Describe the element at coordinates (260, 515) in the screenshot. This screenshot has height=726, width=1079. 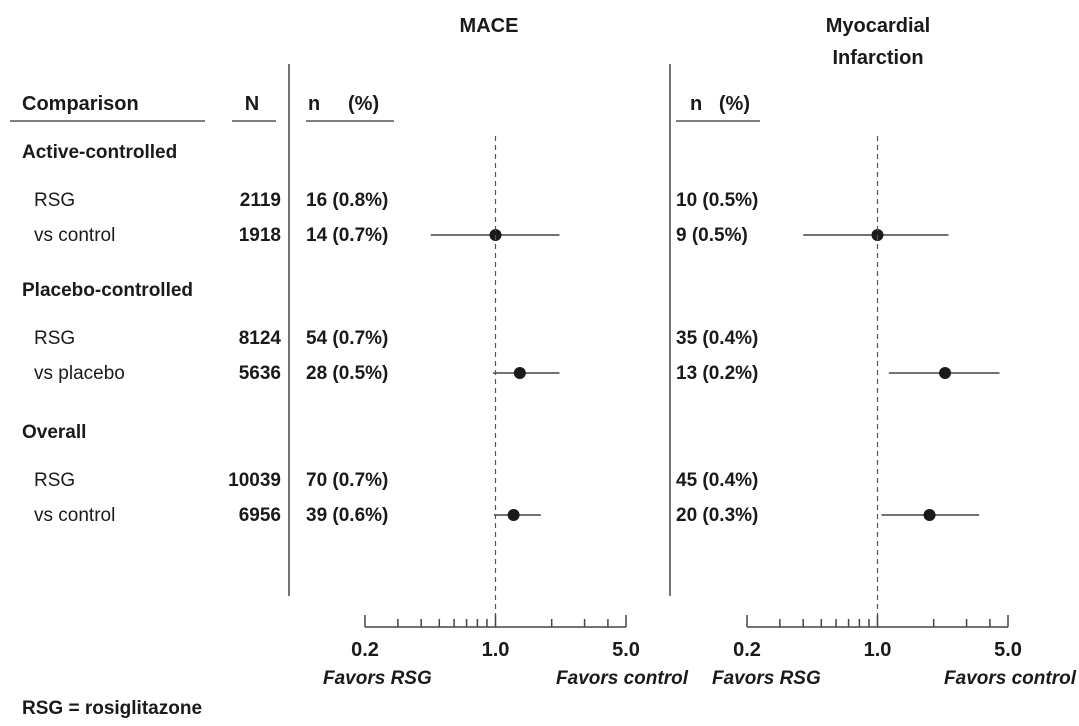
I see `row-n: 6956` at that location.